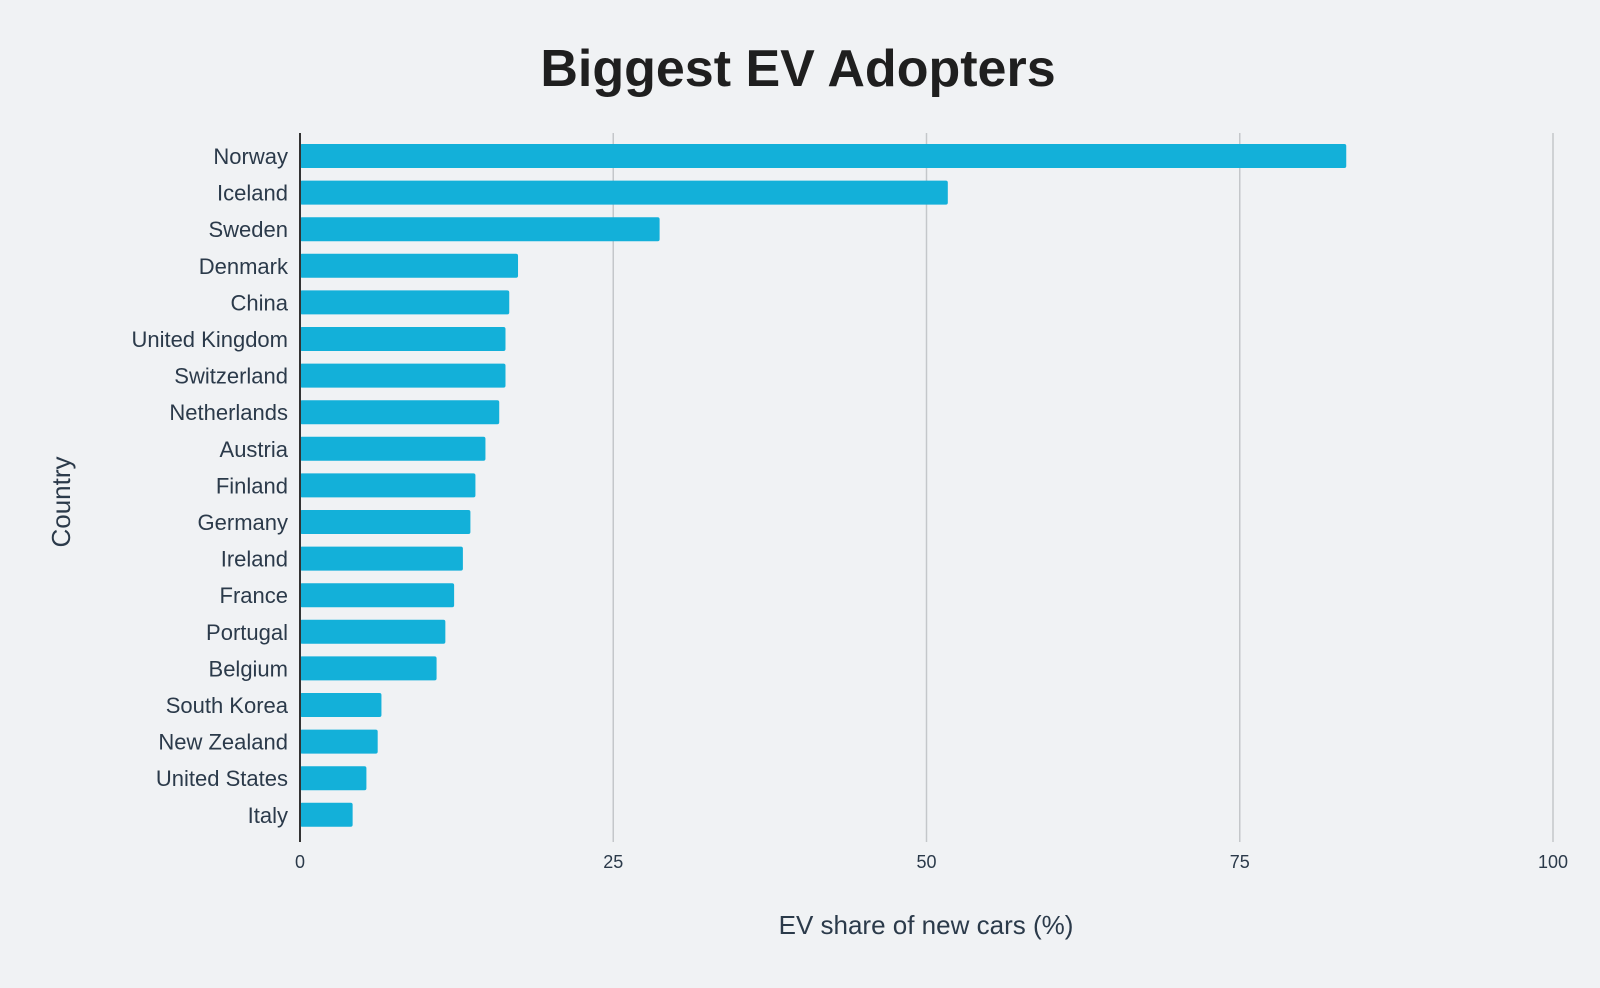  I want to click on bar-austria, so click(393, 448).